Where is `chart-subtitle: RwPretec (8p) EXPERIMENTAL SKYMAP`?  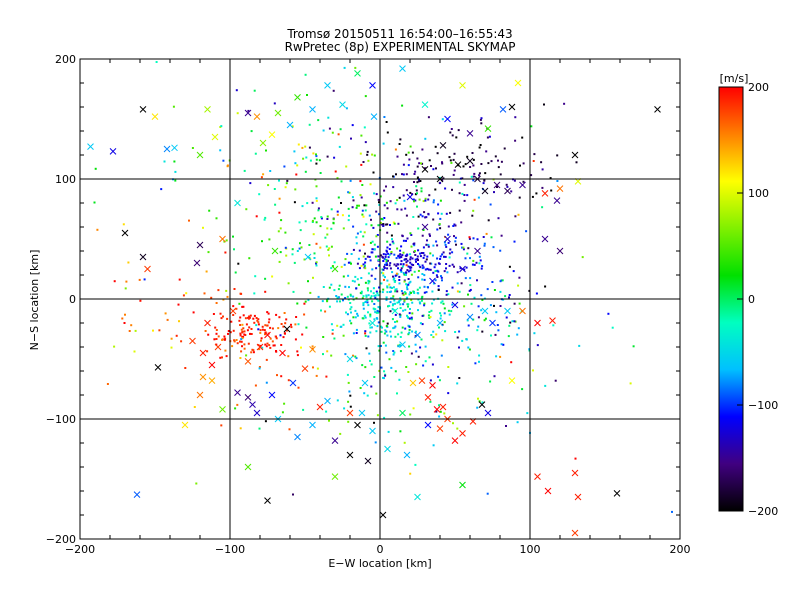
chart-subtitle: RwPretec (8p) EXPERIMENTAL SKYMAP is located at coordinates (400, 47).